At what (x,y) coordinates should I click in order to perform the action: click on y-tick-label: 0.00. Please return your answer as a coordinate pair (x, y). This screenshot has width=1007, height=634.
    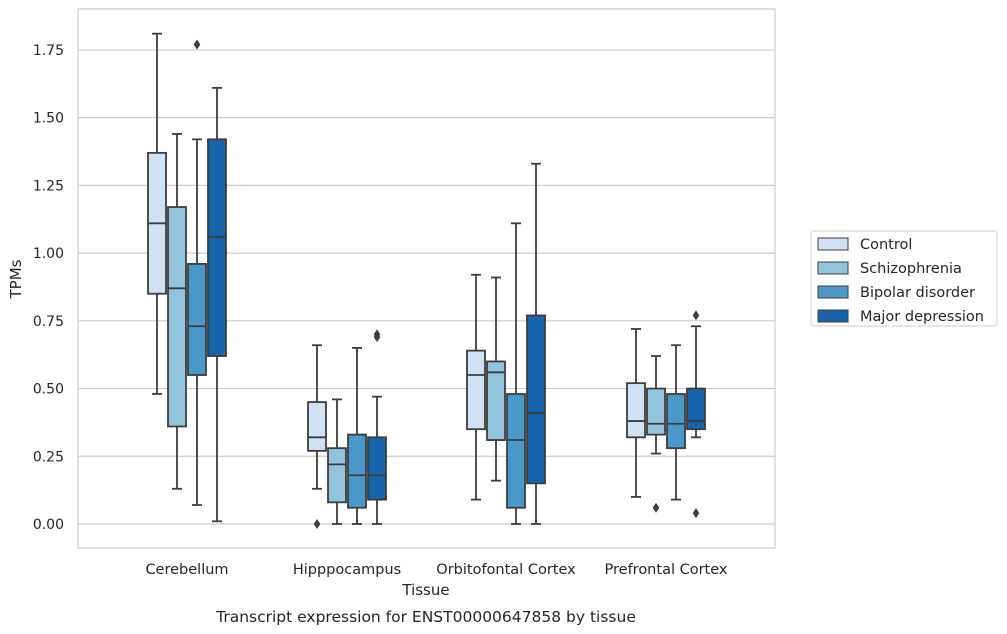
    Looking at the image, I should click on (48, 525).